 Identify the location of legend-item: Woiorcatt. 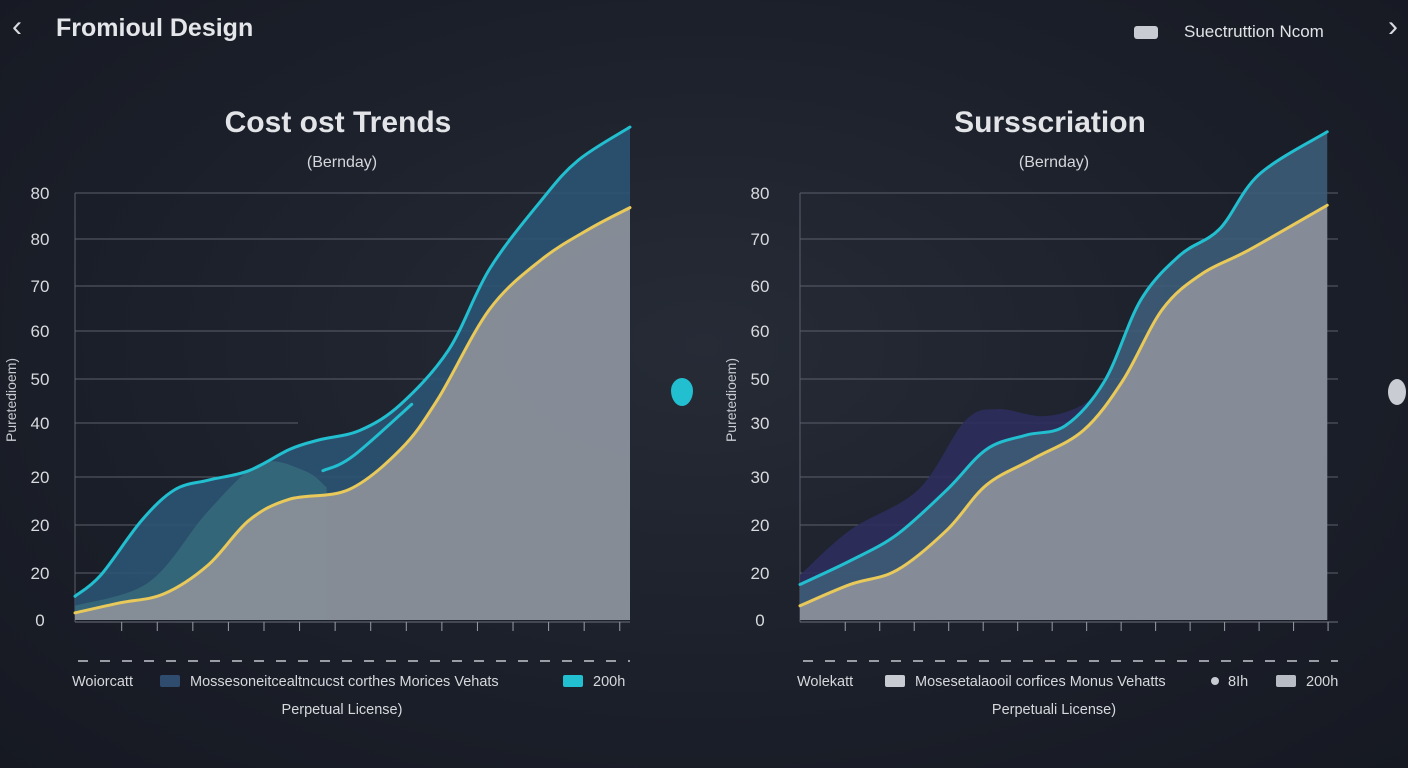
(102, 682).